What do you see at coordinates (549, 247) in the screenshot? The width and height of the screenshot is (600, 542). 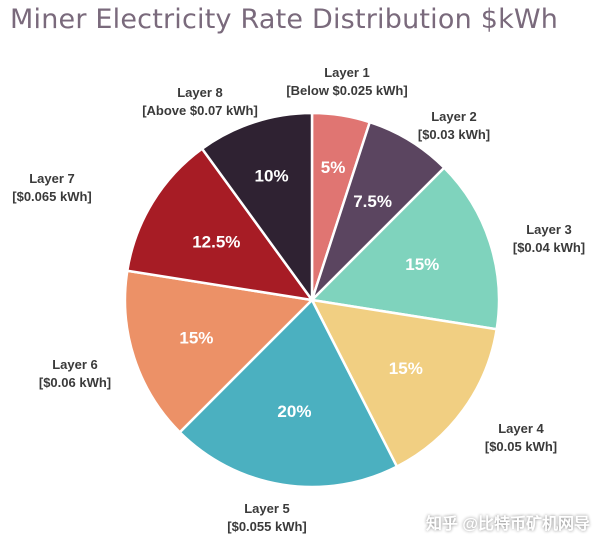 I see `slice-rate-range: [$0.04 kWh]` at bounding box center [549, 247].